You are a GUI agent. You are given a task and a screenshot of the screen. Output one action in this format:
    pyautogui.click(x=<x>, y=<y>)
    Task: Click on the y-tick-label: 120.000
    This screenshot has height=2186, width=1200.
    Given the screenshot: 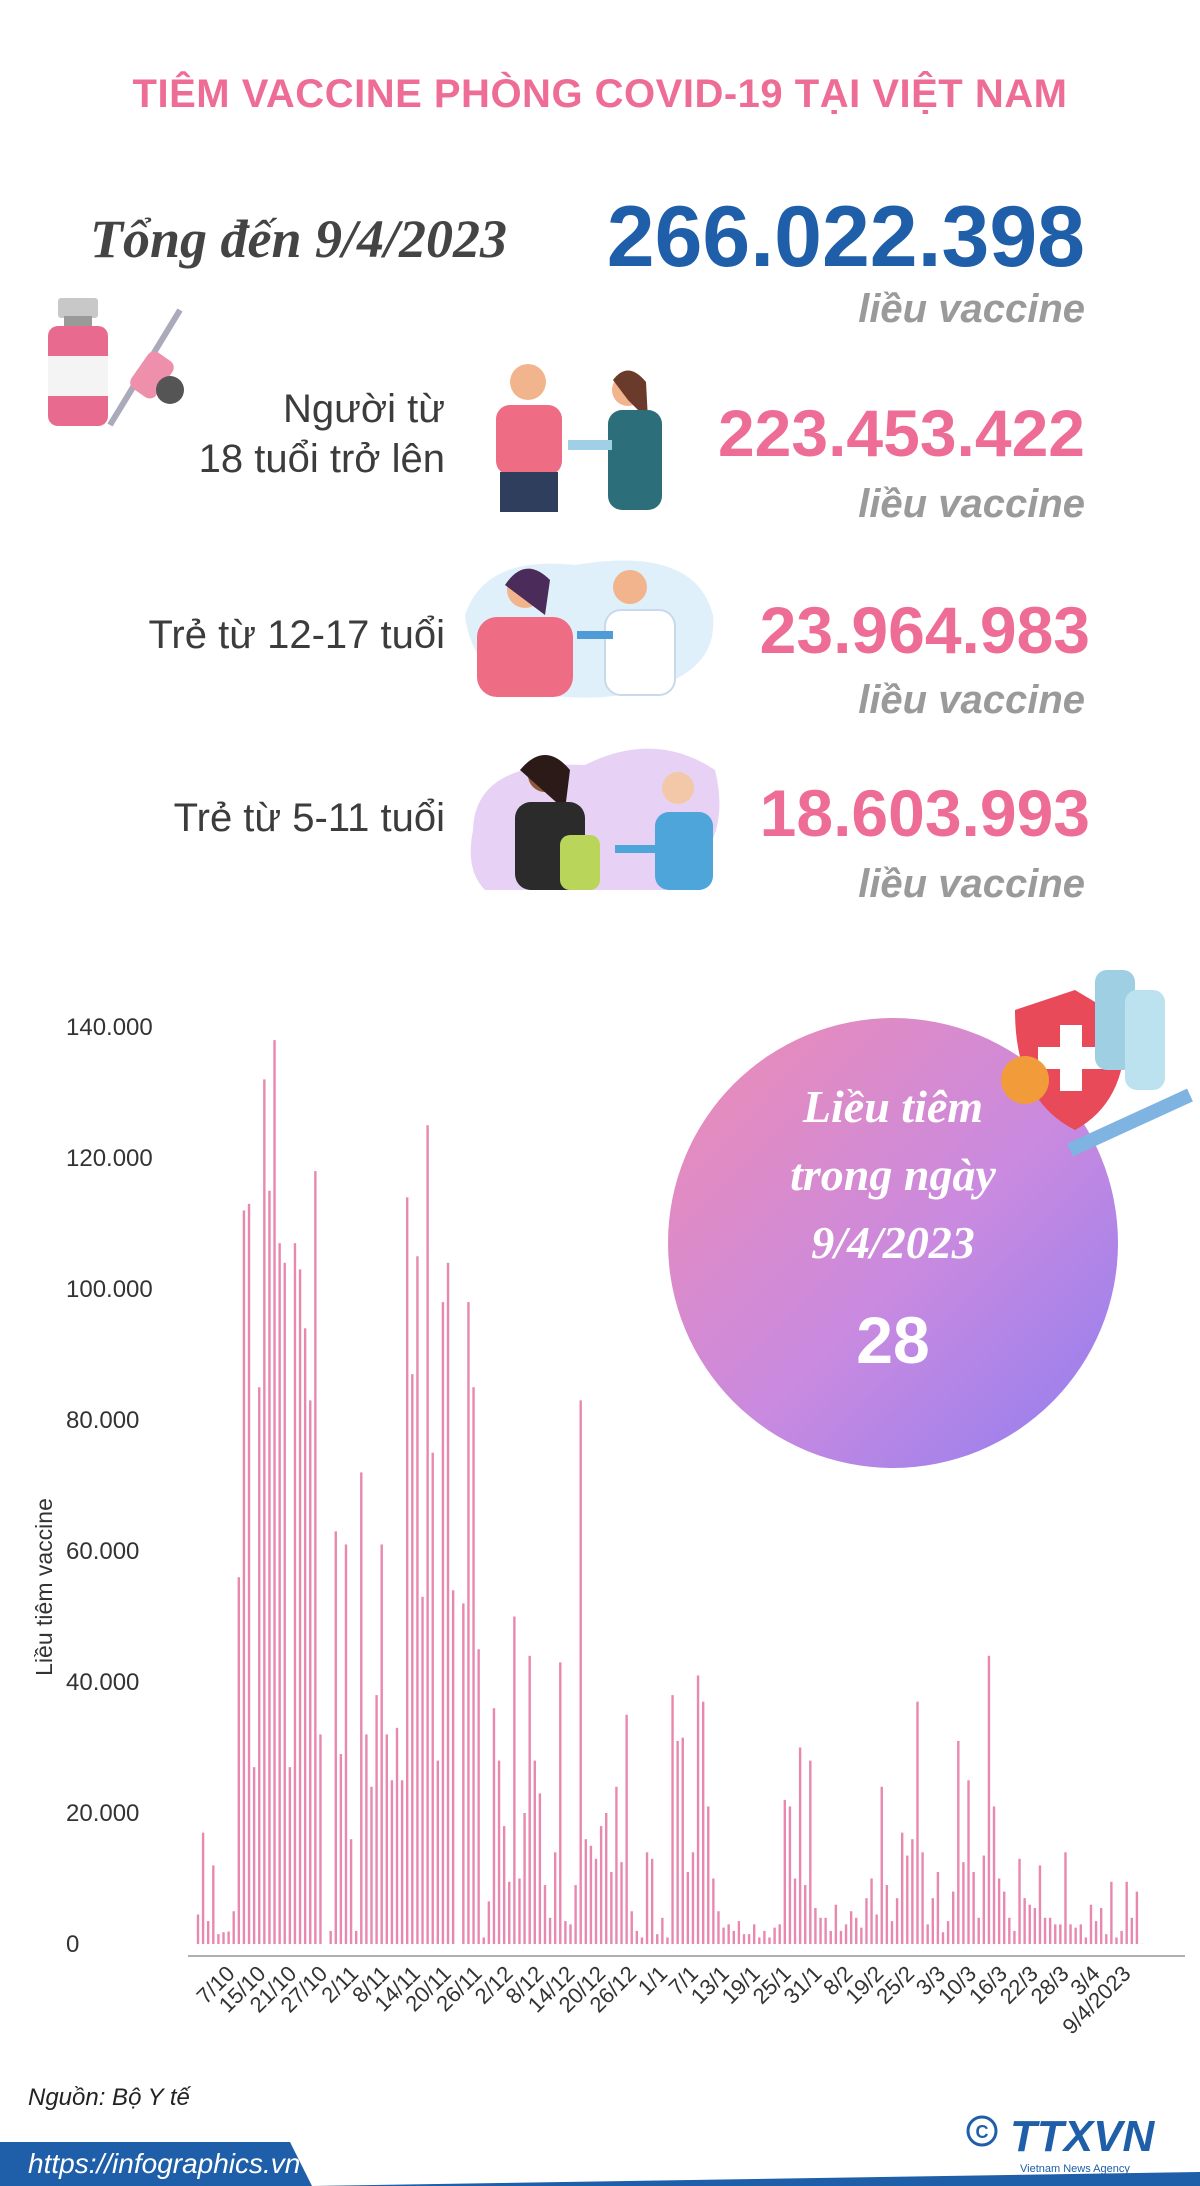 What is the action you would take?
    pyautogui.click(x=109, y=1158)
    